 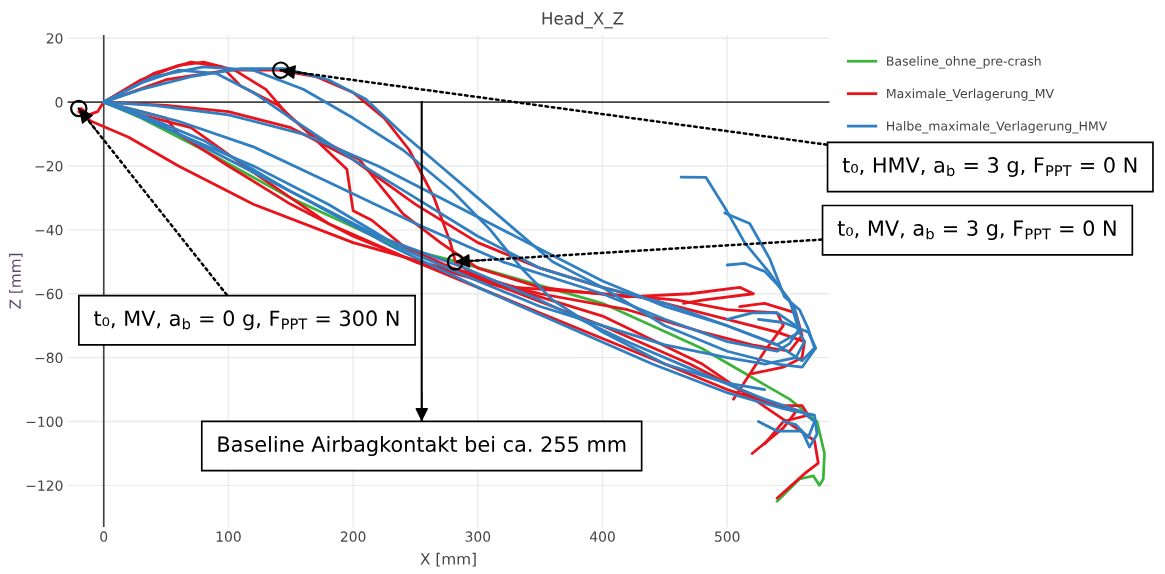 I want to click on y-tick-label: −20, so click(x=49, y=166).